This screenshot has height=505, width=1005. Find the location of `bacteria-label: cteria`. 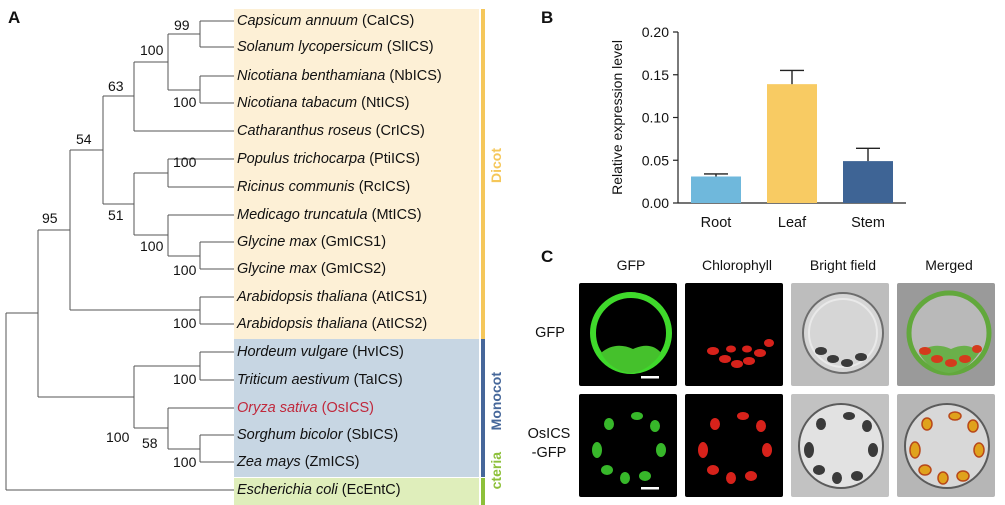

bacteria-label: cteria is located at coordinates (496, 471).